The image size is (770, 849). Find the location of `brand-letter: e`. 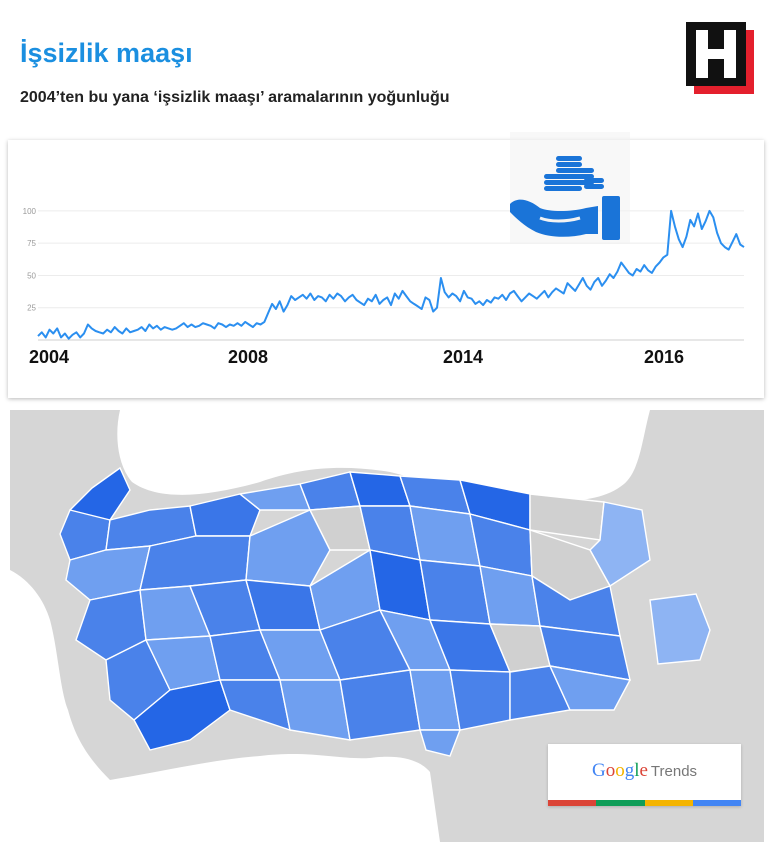

brand-letter: e is located at coordinates (643, 770).